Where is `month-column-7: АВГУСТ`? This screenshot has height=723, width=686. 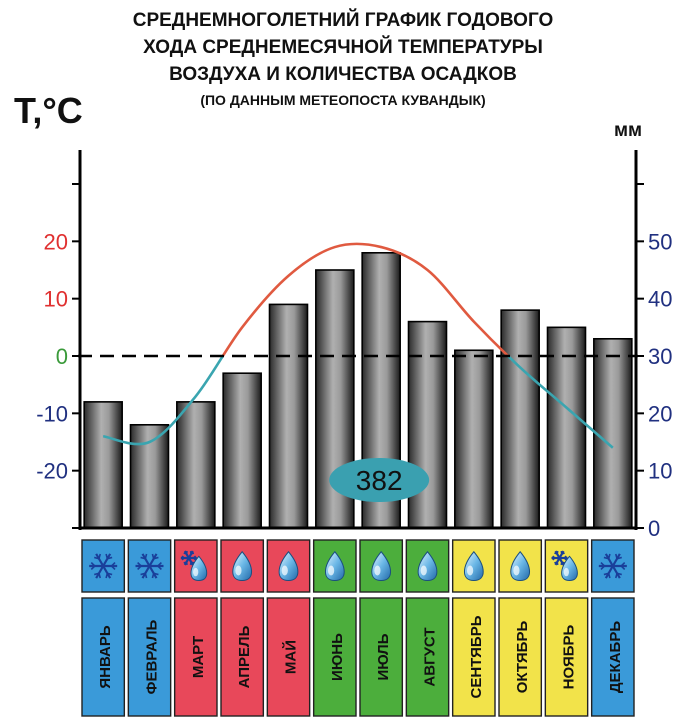
month-column-7: АВГУСТ is located at coordinates (427, 628).